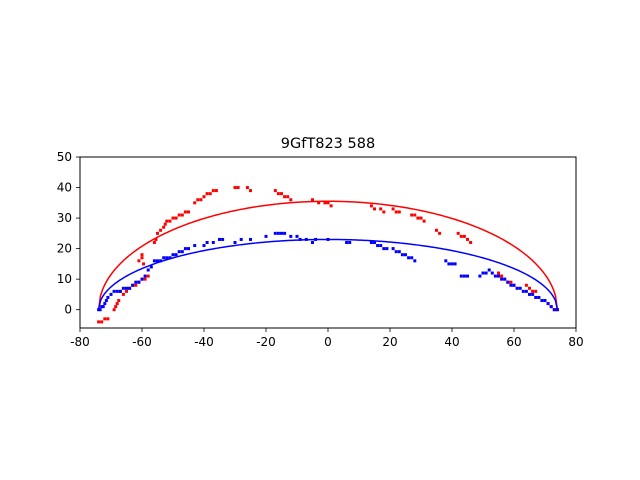 The image size is (640, 480). I want to click on y-tick-label: 50, so click(64, 157).